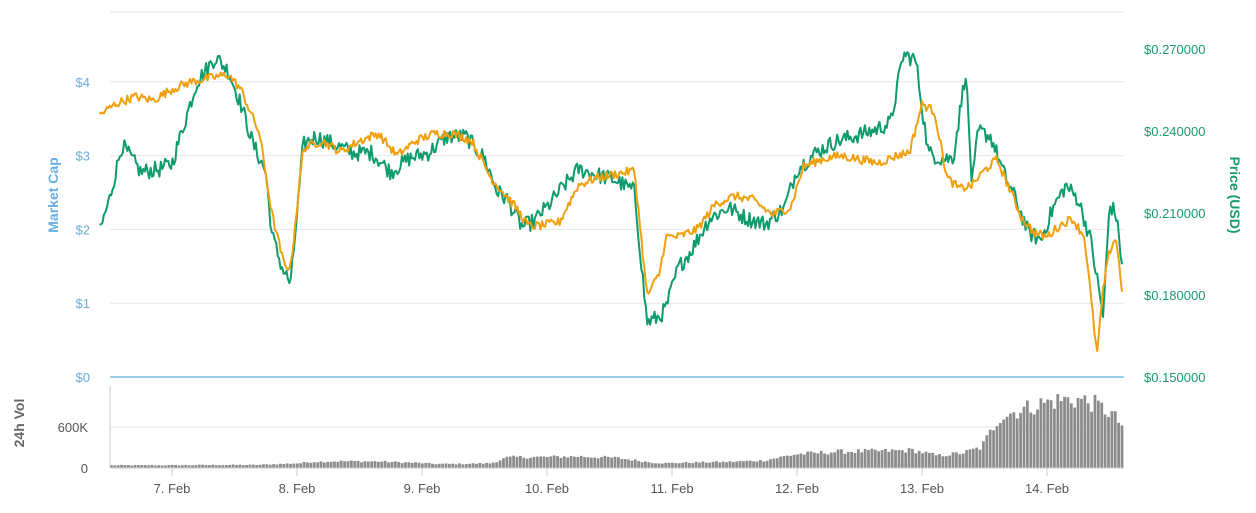 This screenshot has width=1256, height=513. I want to click on x-tick-label: 12. Feb, so click(797, 488).